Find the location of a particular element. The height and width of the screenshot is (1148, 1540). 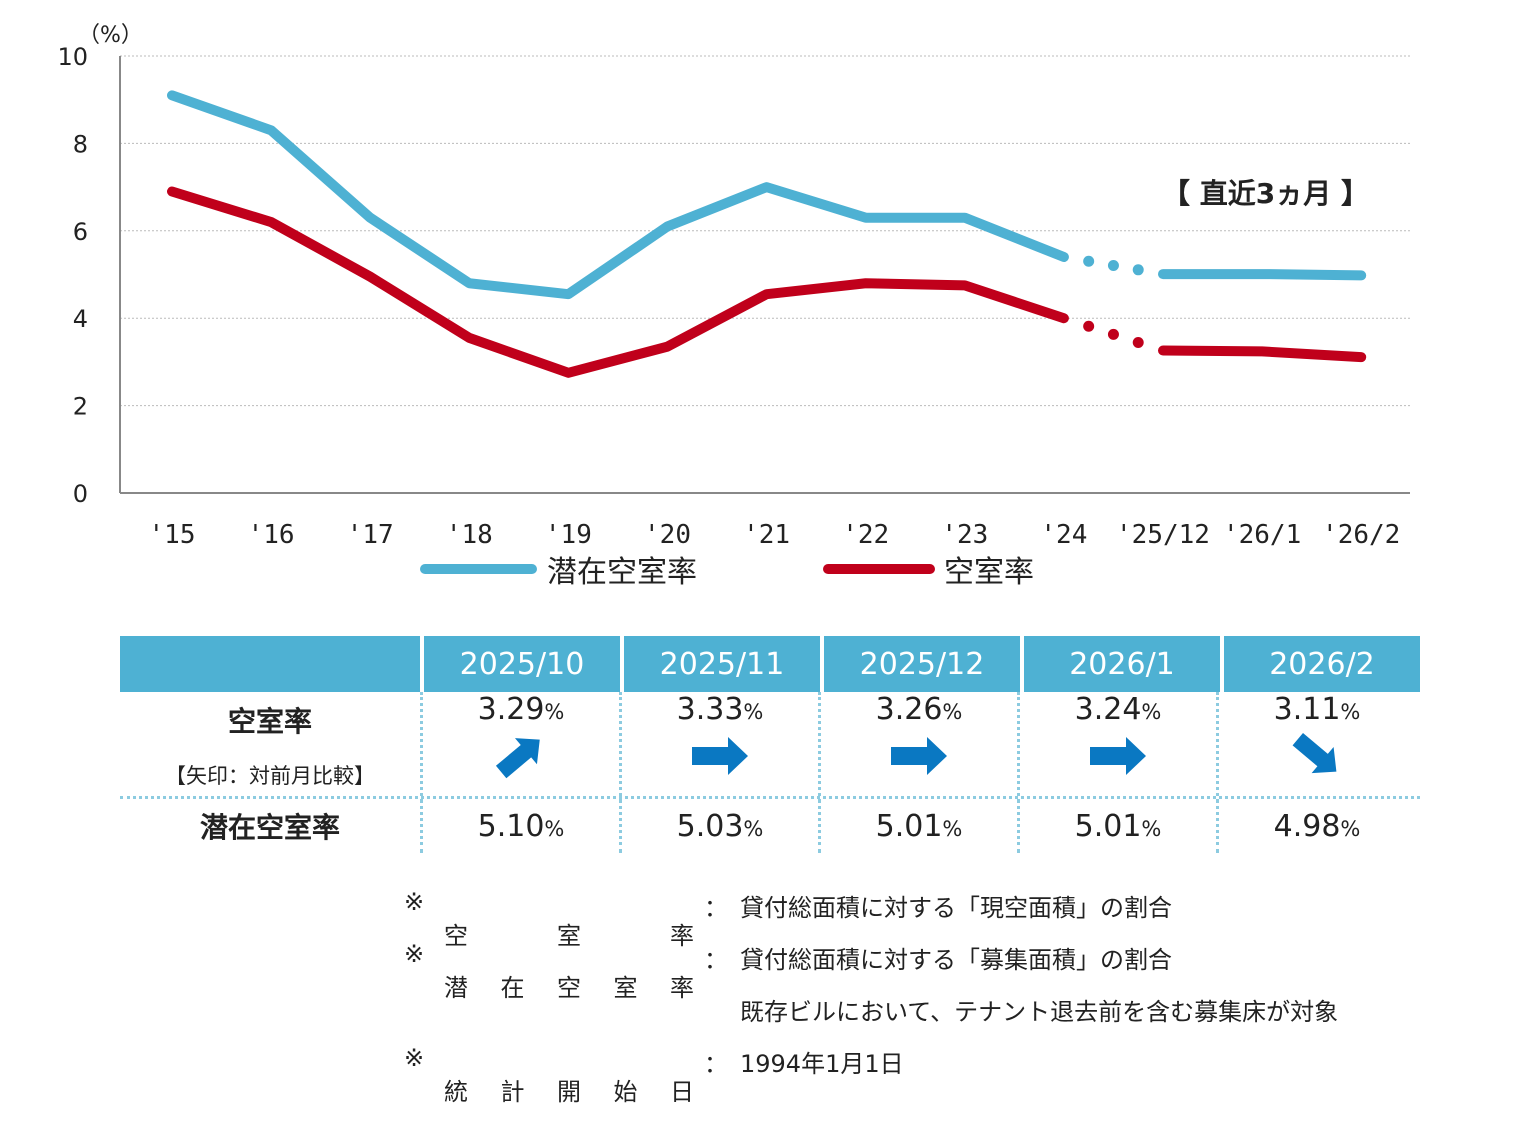

potential-label: 潜在空室率 is located at coordinates (269, 827).